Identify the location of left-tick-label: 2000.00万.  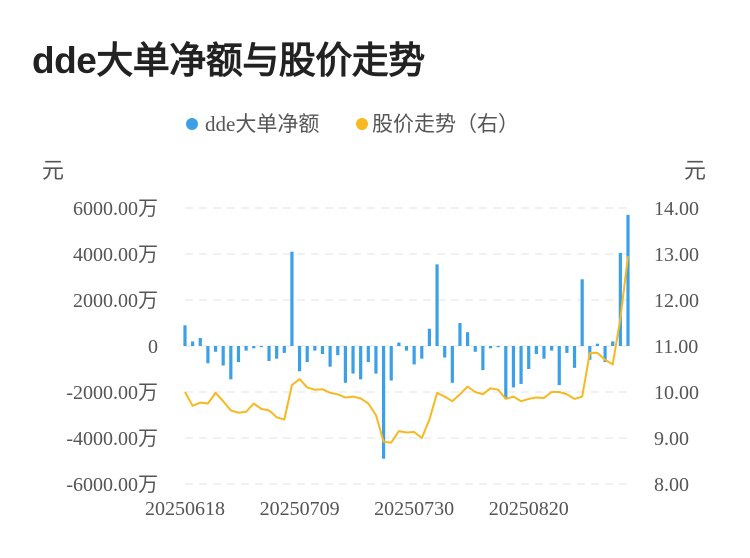
(115, 301).